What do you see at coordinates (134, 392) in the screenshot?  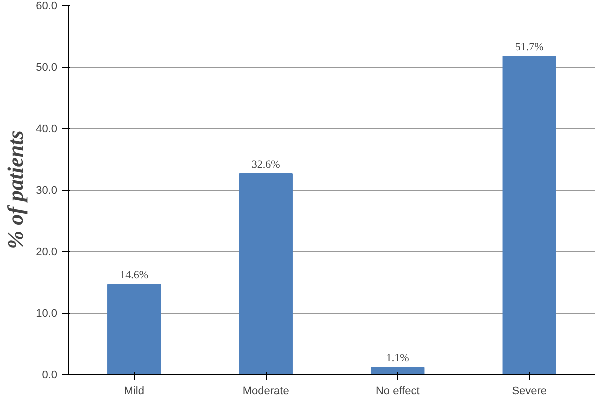 I see `x-tick-label: Mild` at bounding box center [134, 392].